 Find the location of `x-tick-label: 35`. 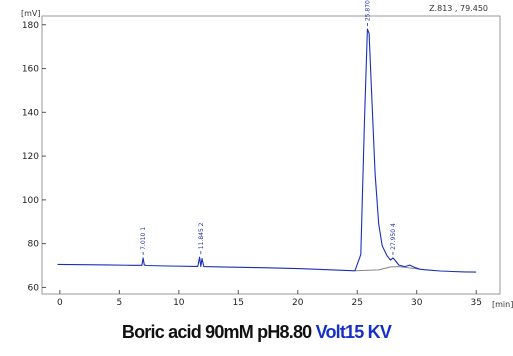

x-tick-label: 35 is located at coordinates (475, 303).